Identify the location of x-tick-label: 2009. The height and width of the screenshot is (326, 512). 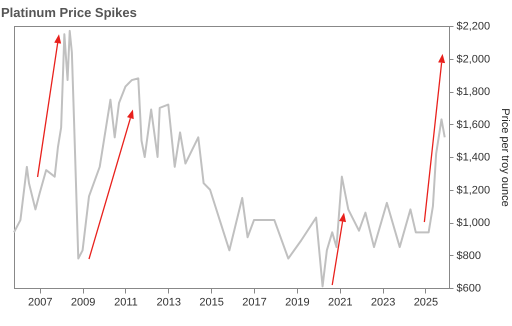
(83, 302).